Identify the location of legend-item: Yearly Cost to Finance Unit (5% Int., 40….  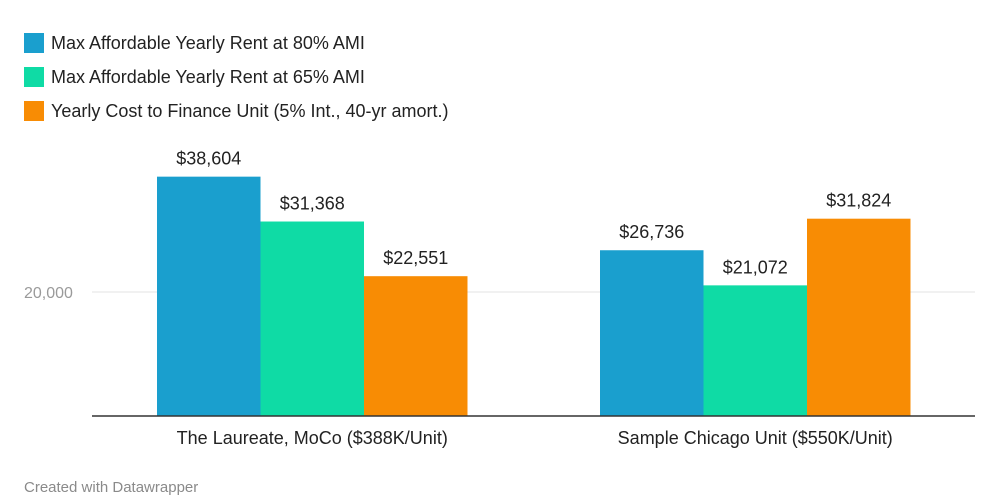
(236, 111).